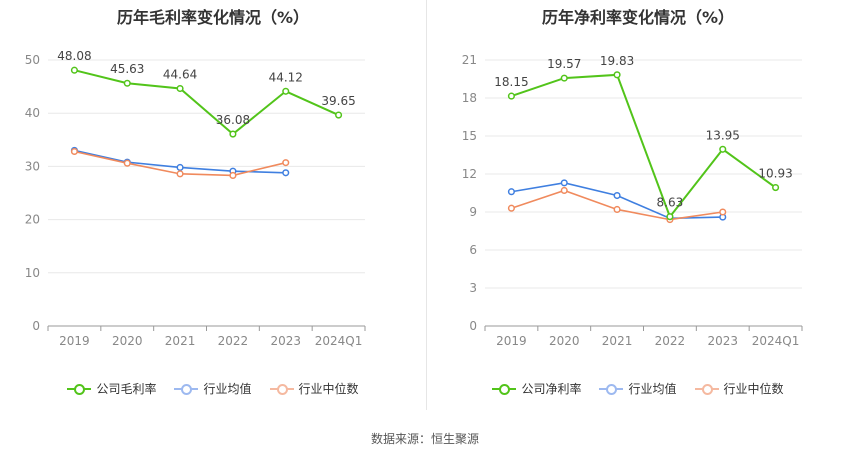 The width and height of the screenshot is (850, 459). What do you see at coordinates (469, 174) in the screenshot?
I see `y-tick-label: 12` at bounding box center [469, 174].